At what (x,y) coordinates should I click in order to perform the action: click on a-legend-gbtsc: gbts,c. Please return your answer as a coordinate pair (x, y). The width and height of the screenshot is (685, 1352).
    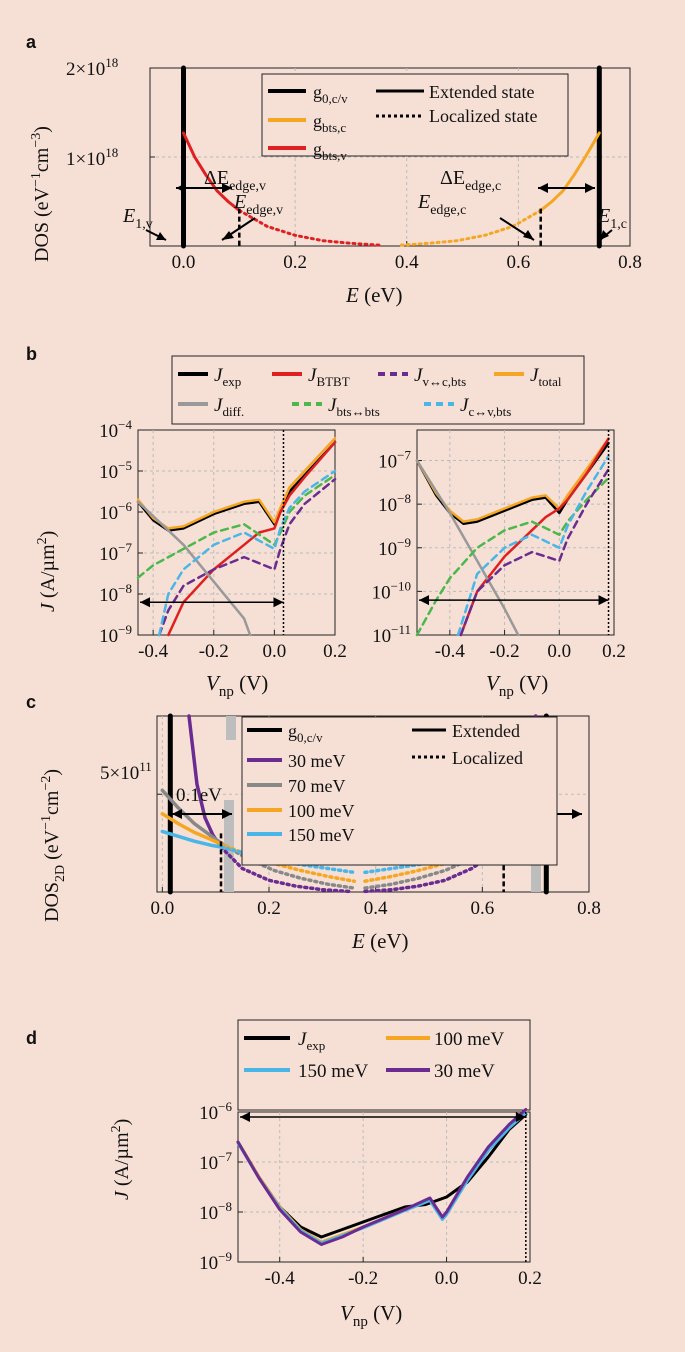
    Looking at the image, I should click on (329, 123).